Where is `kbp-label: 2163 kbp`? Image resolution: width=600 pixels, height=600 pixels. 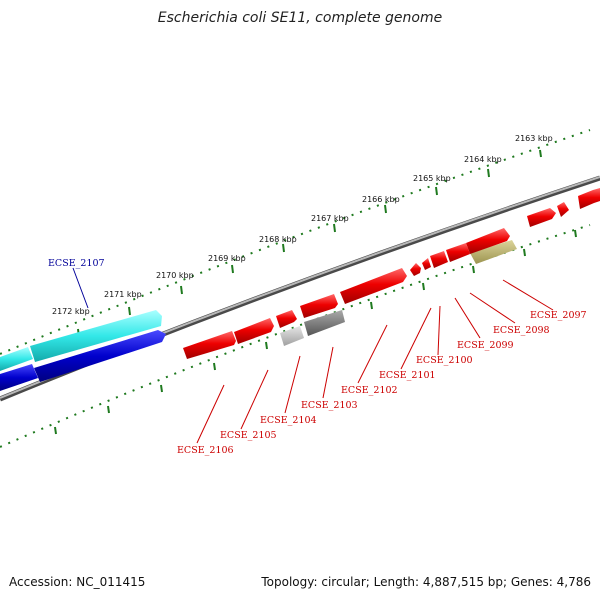
kbp-label: 2163 kbp is located at coordinates (534, 138).